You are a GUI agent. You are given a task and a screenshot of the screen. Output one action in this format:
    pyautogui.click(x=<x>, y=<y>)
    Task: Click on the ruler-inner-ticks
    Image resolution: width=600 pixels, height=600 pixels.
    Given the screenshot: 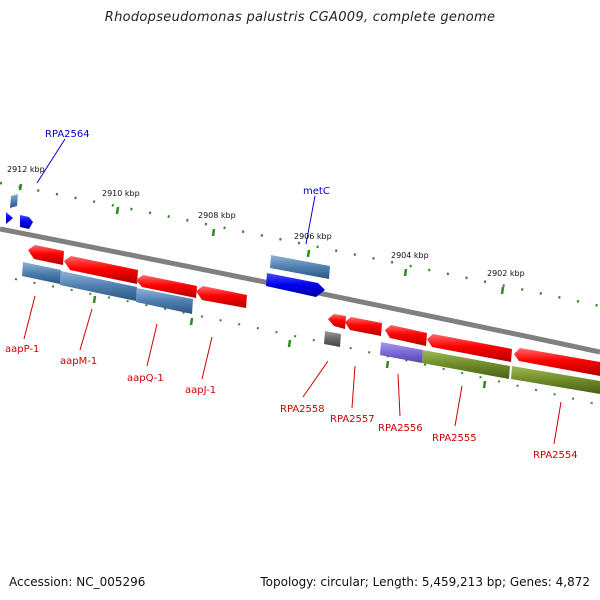 What is the action you would take?
    pyautogui.click(x=289, y=342)
    